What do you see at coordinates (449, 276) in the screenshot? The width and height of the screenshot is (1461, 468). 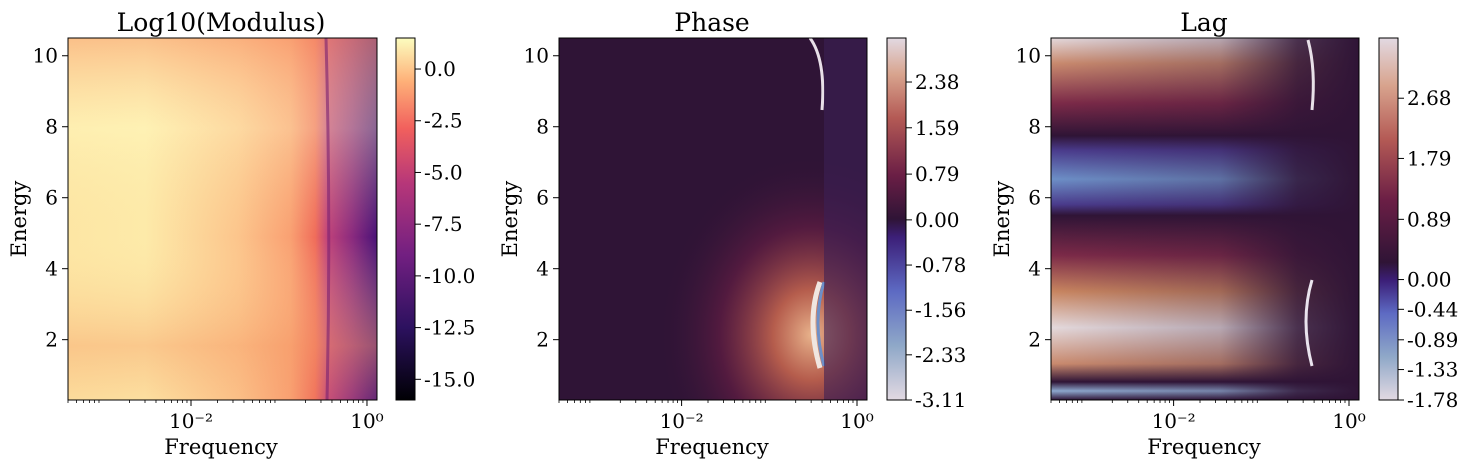 I see `colorbar-tick-label: -10.0` at bounding box center [449, 276].